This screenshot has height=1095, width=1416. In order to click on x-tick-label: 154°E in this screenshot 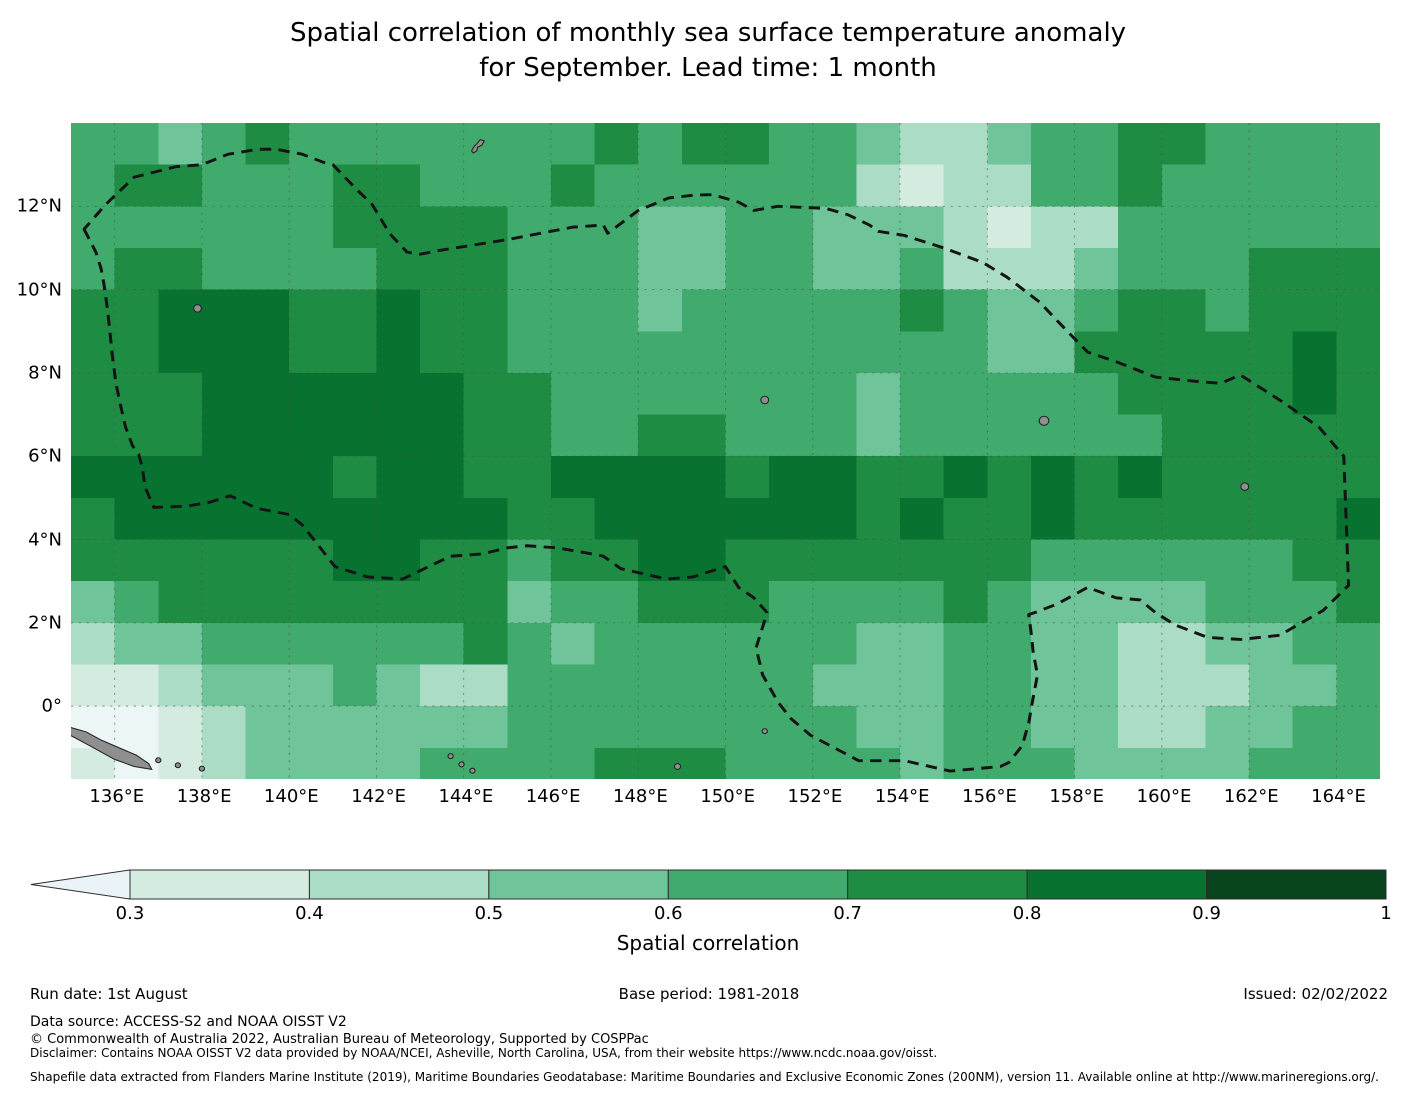, I will do `click(902, 796)`.